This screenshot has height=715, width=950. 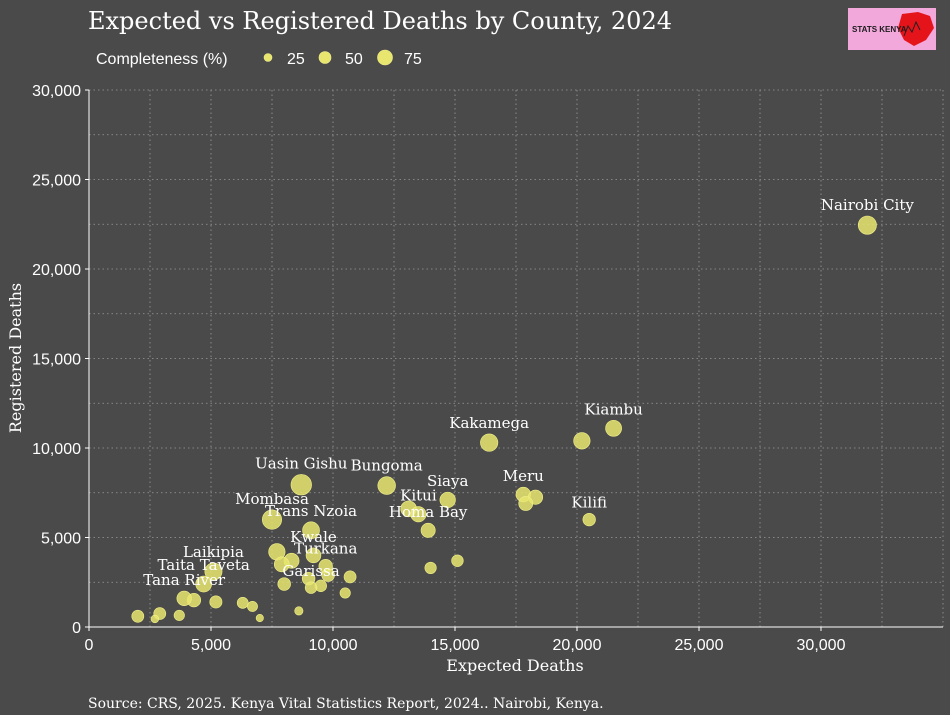 I want to click on label-kakamega: Kakamega, so click(x=489, y=423).